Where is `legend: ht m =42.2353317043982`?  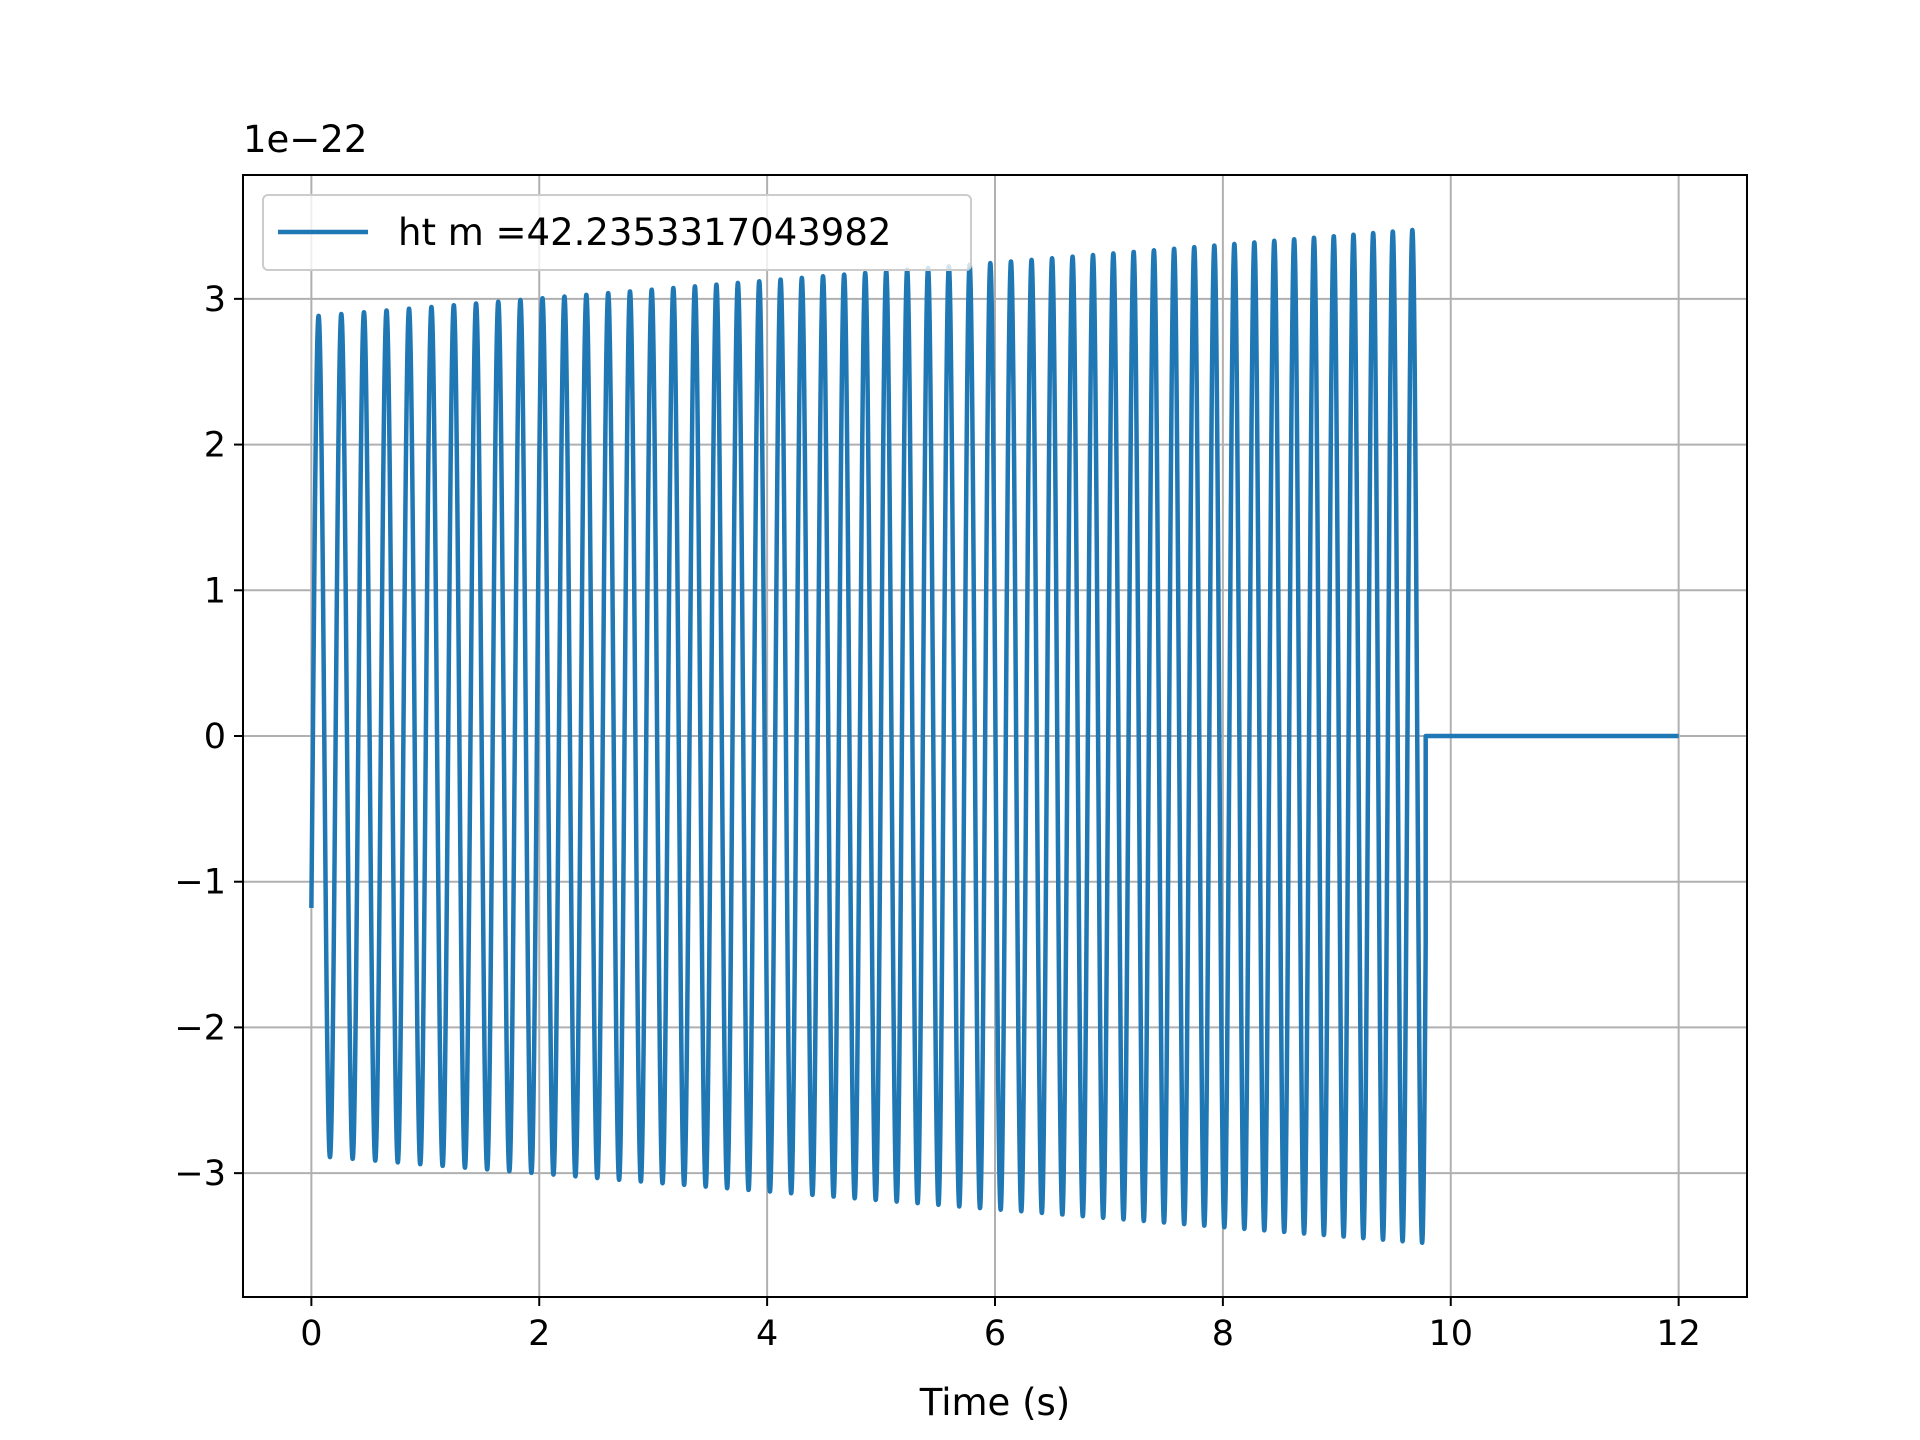
legend: ht m =42.2353317043982 is located at coordinates (617, 232).